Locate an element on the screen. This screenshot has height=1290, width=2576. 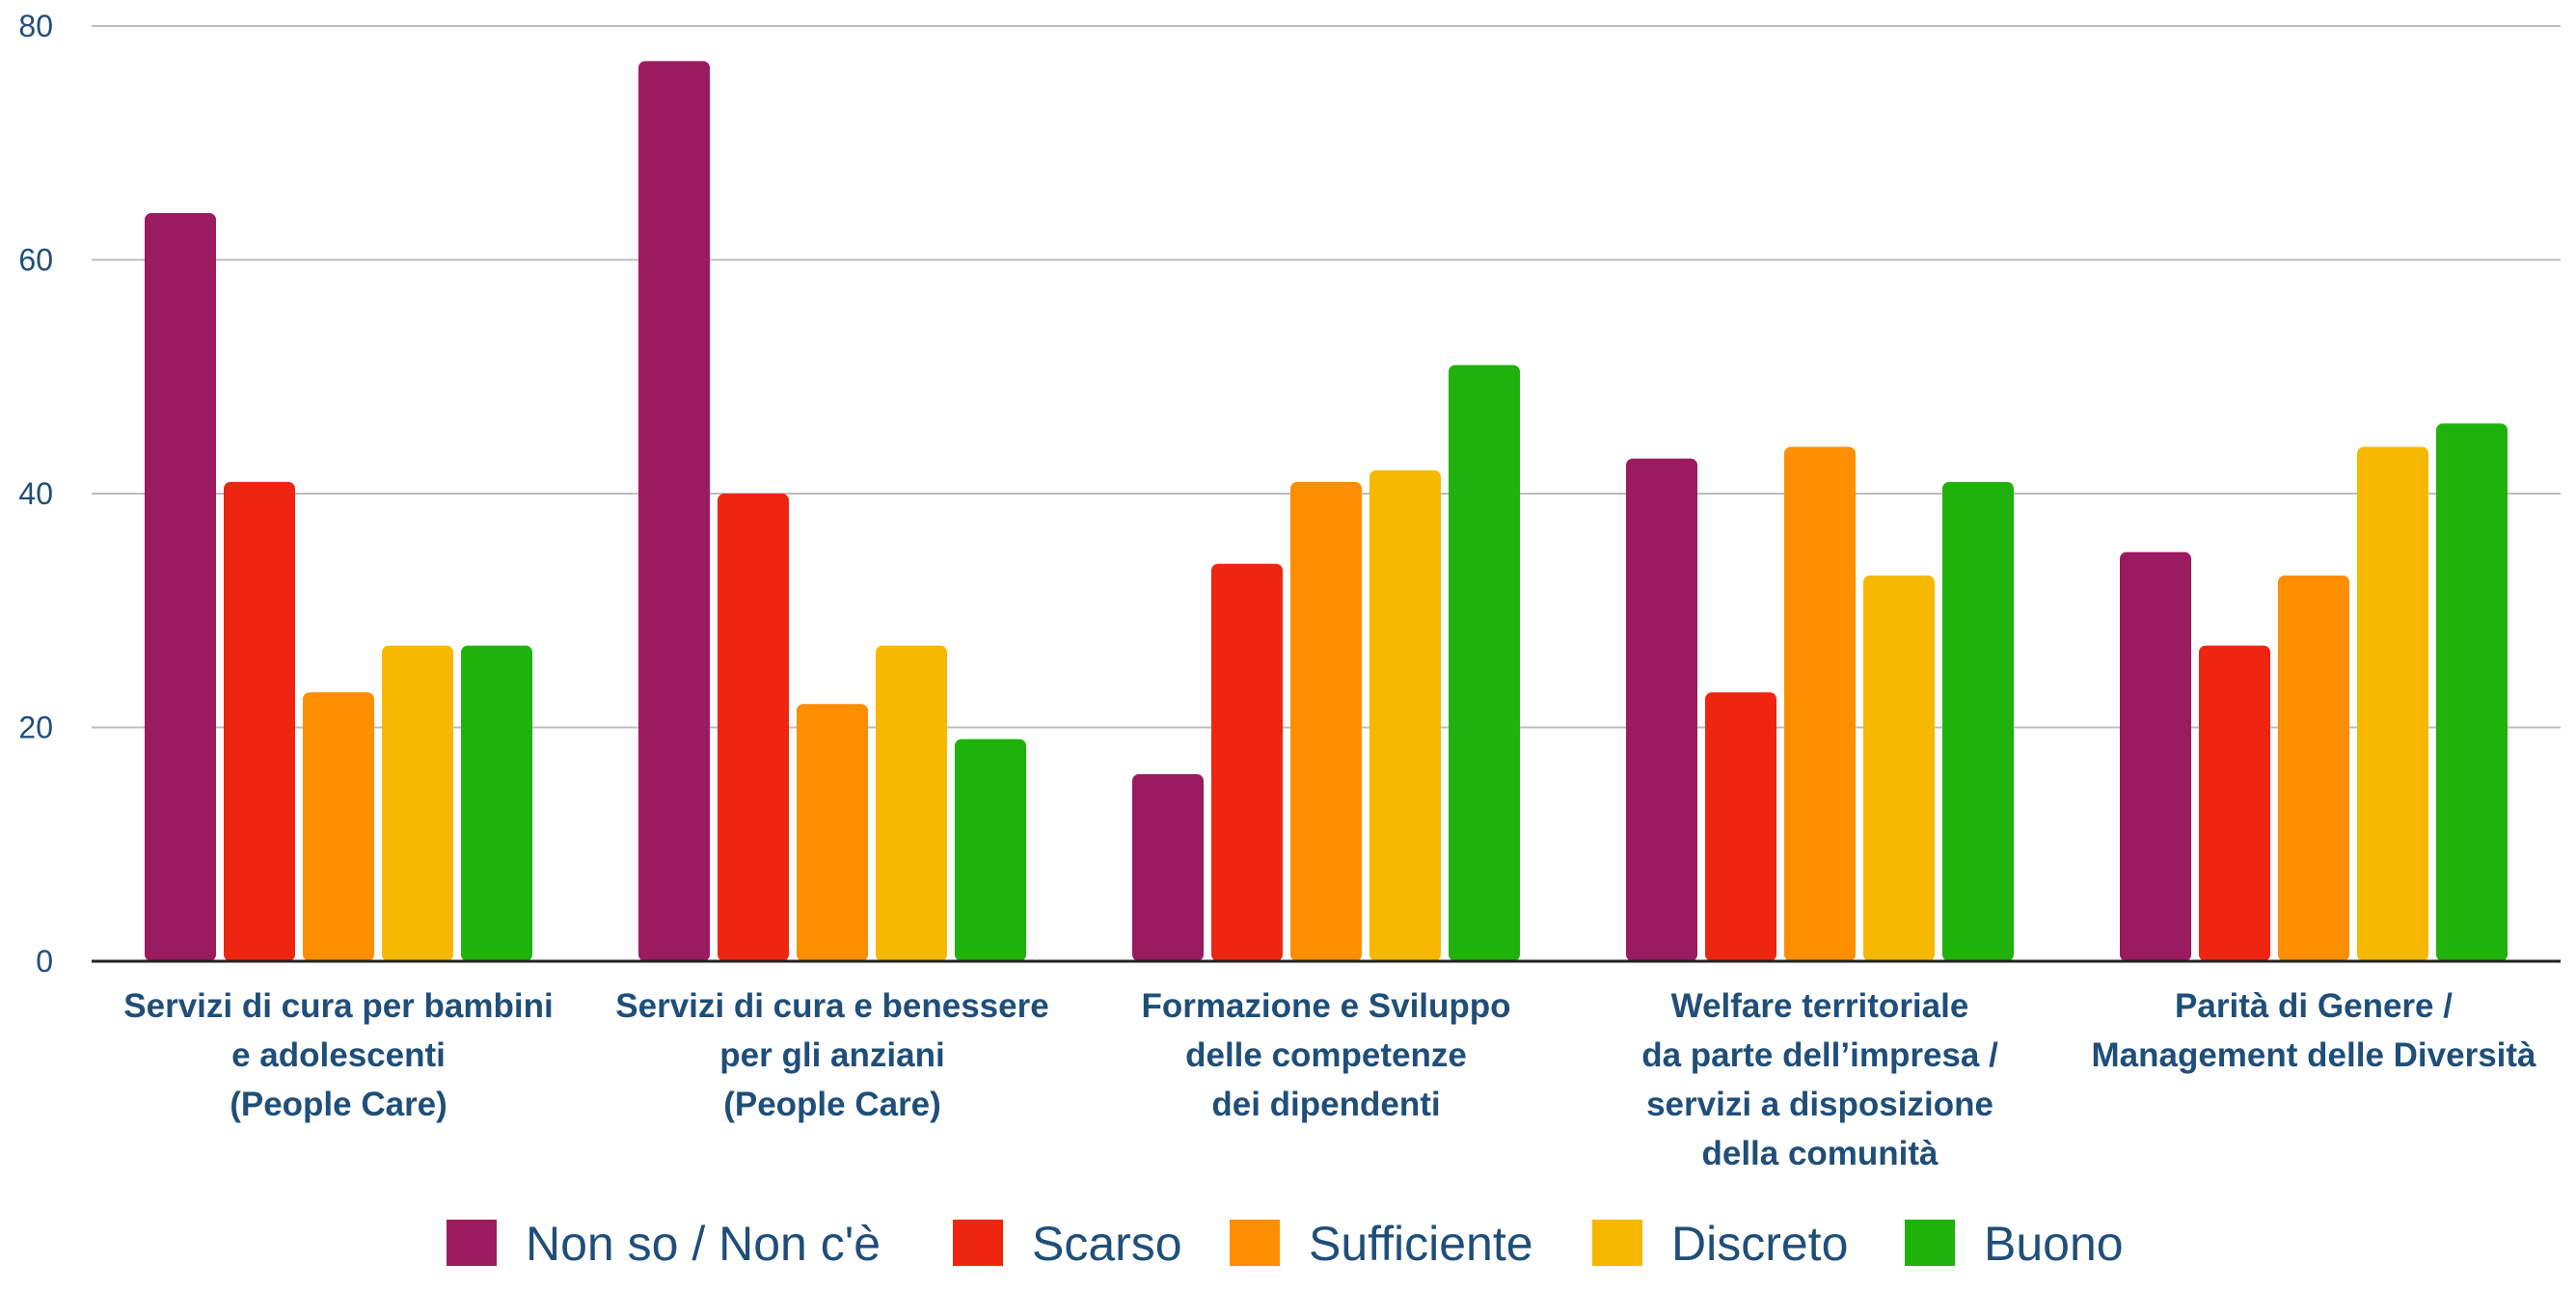
category-label-line: Welfare territoriale is located at coordinates (1820, 1006).